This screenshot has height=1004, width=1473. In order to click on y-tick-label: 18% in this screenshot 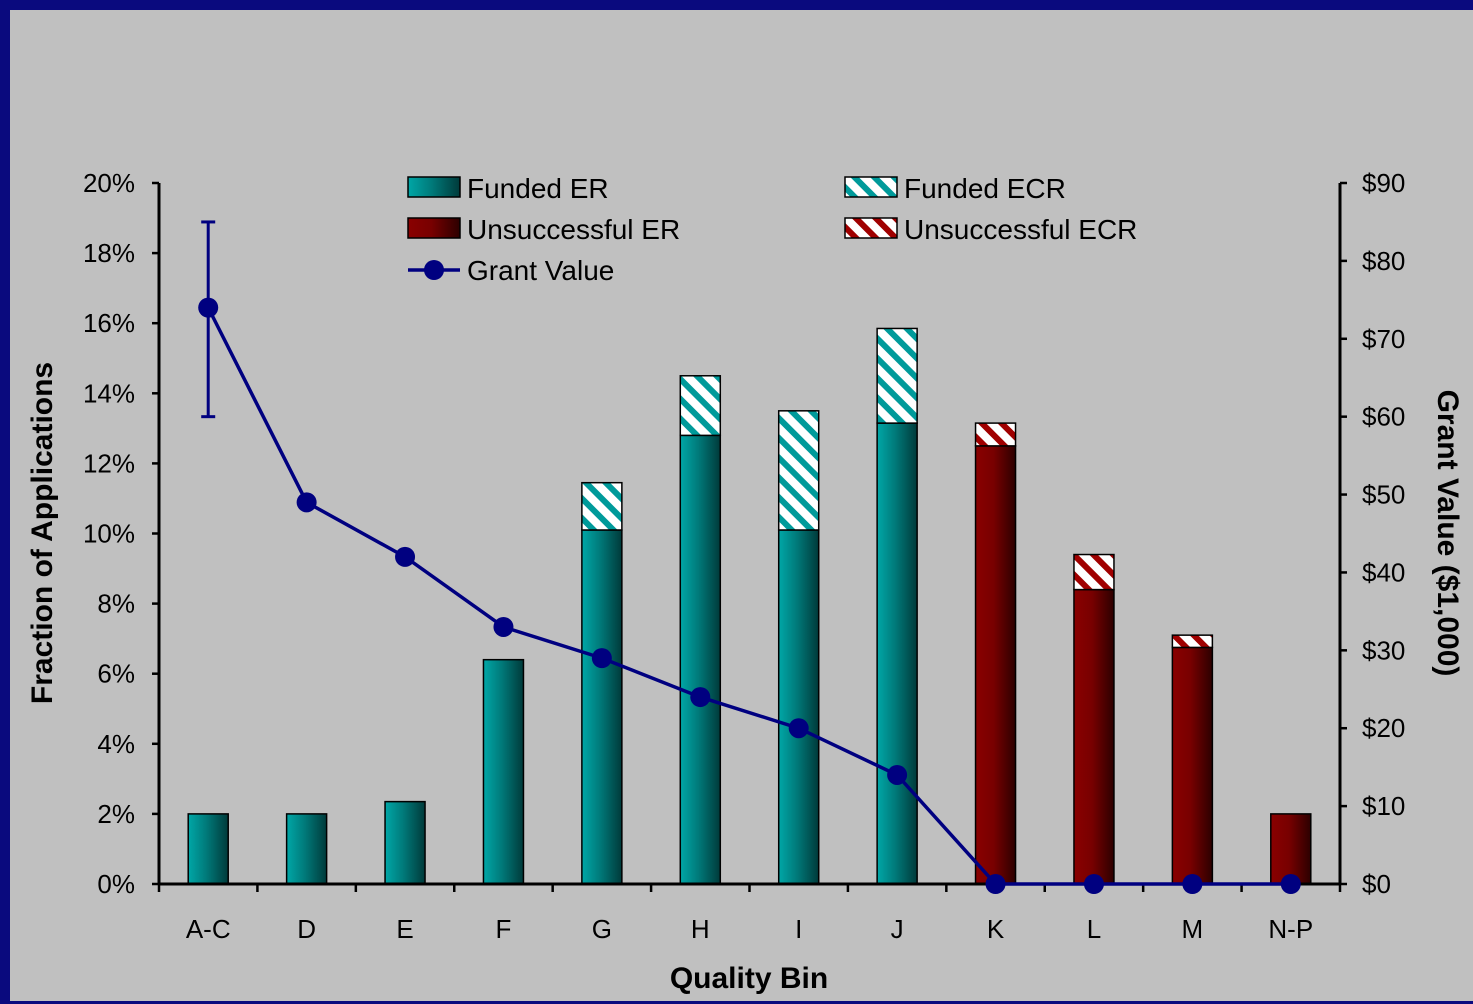, I will do `click(109, 253)`.